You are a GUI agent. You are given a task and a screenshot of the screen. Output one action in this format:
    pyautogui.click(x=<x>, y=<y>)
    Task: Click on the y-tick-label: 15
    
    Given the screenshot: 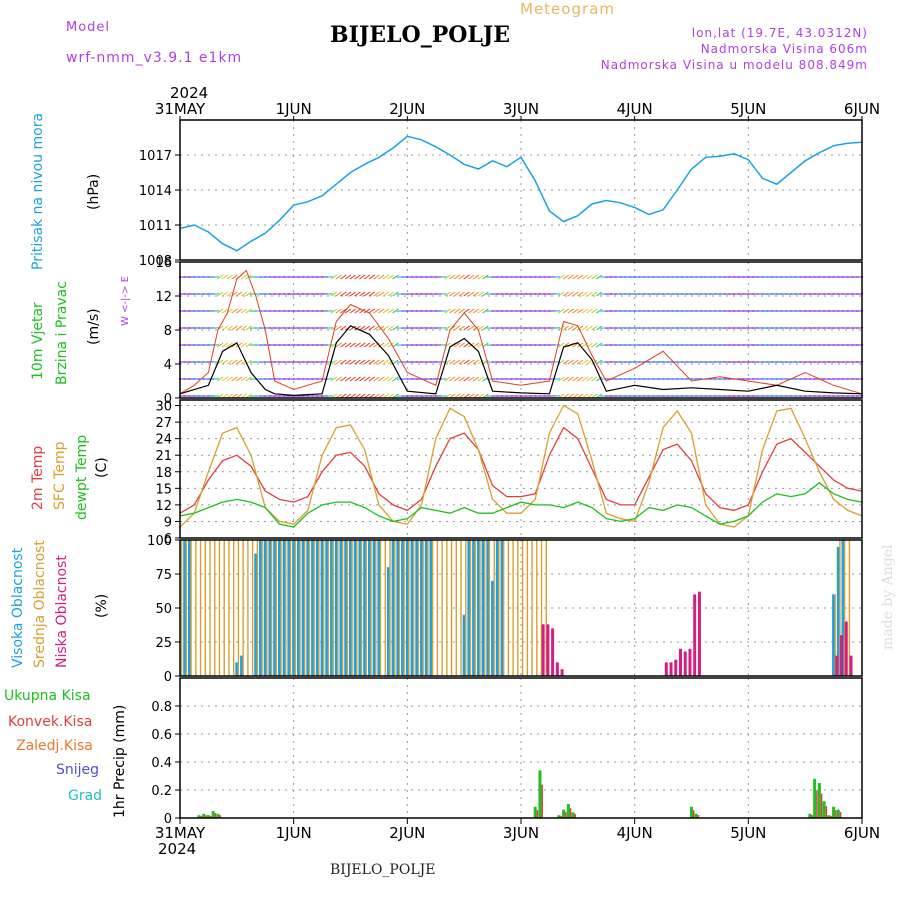 What is the action you would take?
    pyautogui.click(x=163, y=489)
    